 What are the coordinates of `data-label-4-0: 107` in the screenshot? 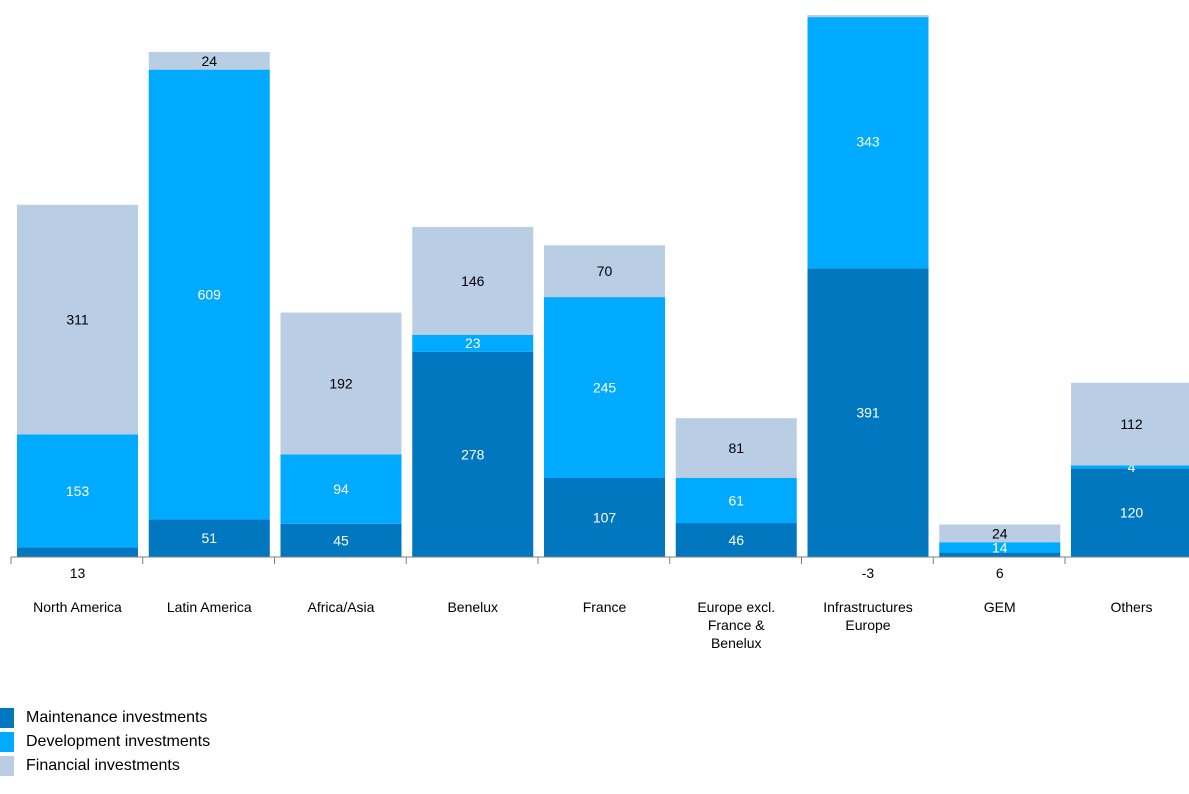 It's located at (605, 517).